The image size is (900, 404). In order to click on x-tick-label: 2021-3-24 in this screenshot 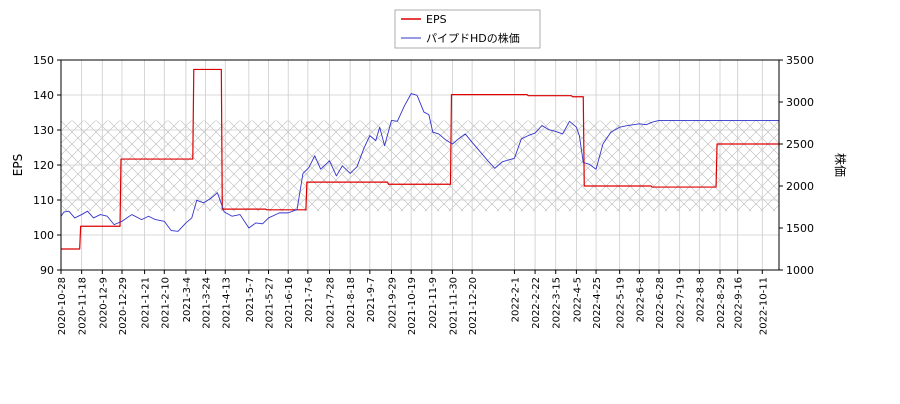, I will do `click(207, 303)`.